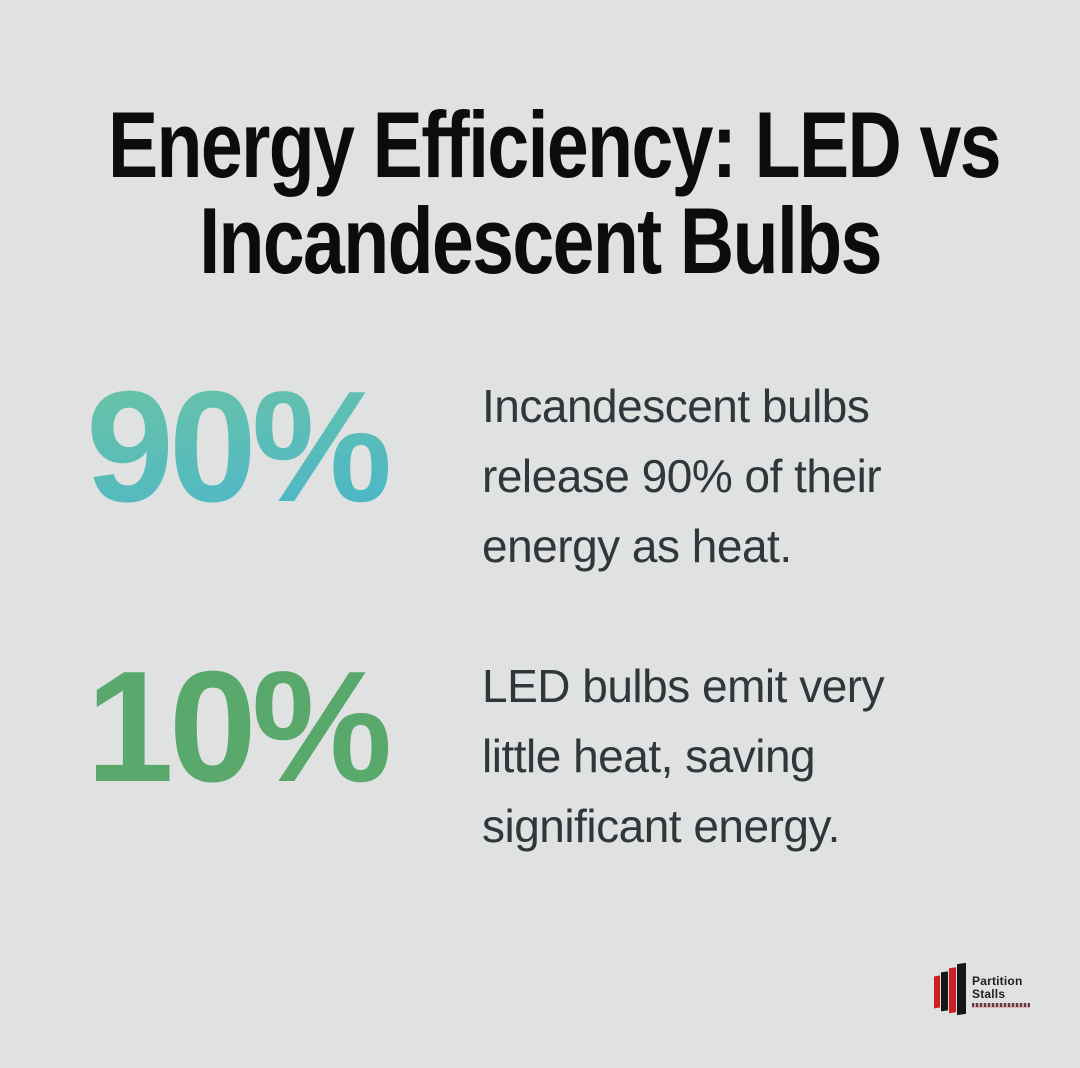  Describe the element at coordinates (661, 826) in the screenshot. I see `stat-description-line: significant energy.` at that location.